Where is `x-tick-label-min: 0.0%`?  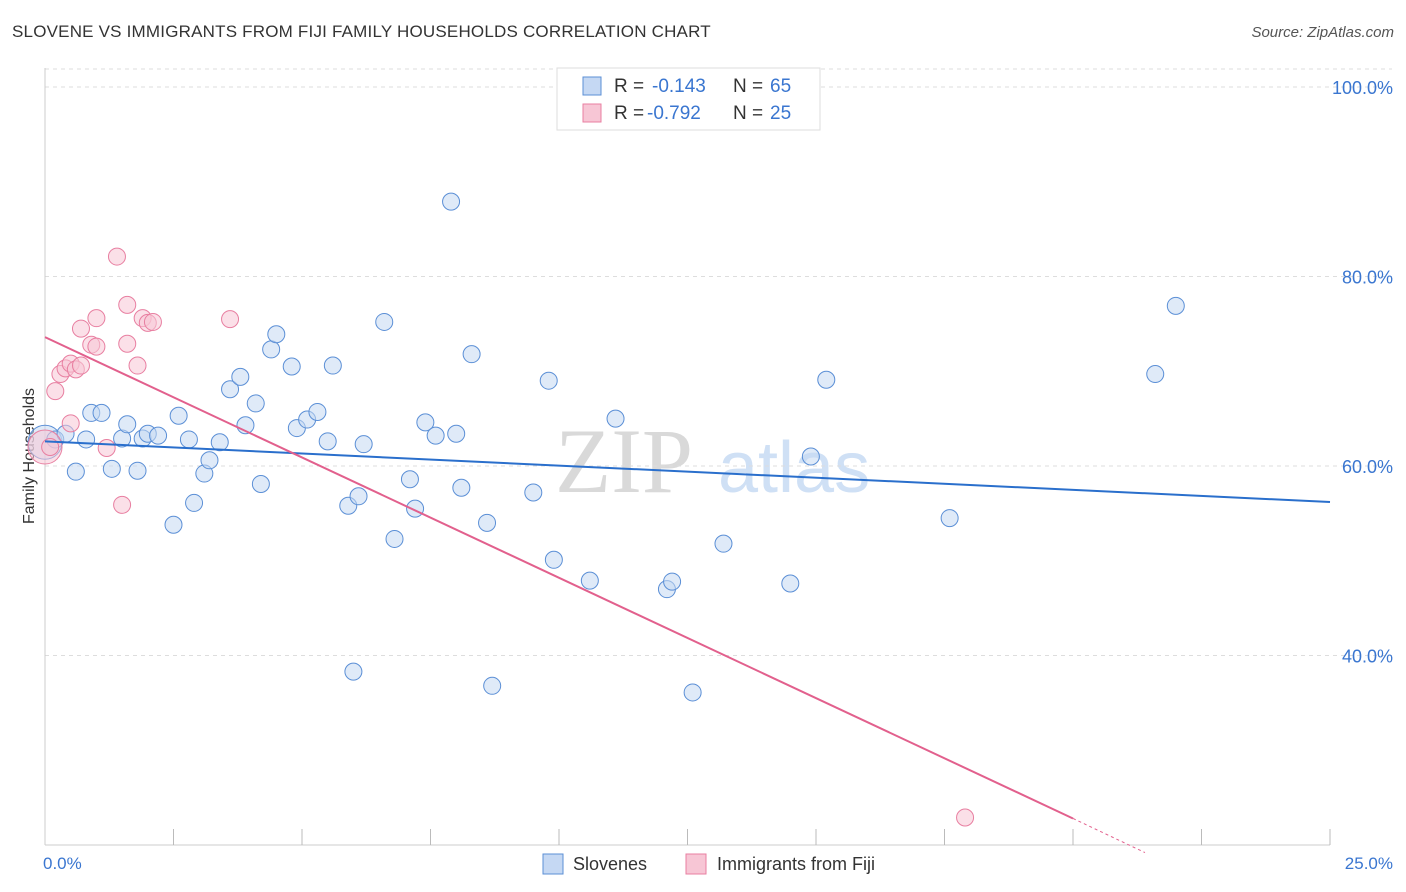 x-tick-label-min: 0.0% is located at coordinates (62, 863).